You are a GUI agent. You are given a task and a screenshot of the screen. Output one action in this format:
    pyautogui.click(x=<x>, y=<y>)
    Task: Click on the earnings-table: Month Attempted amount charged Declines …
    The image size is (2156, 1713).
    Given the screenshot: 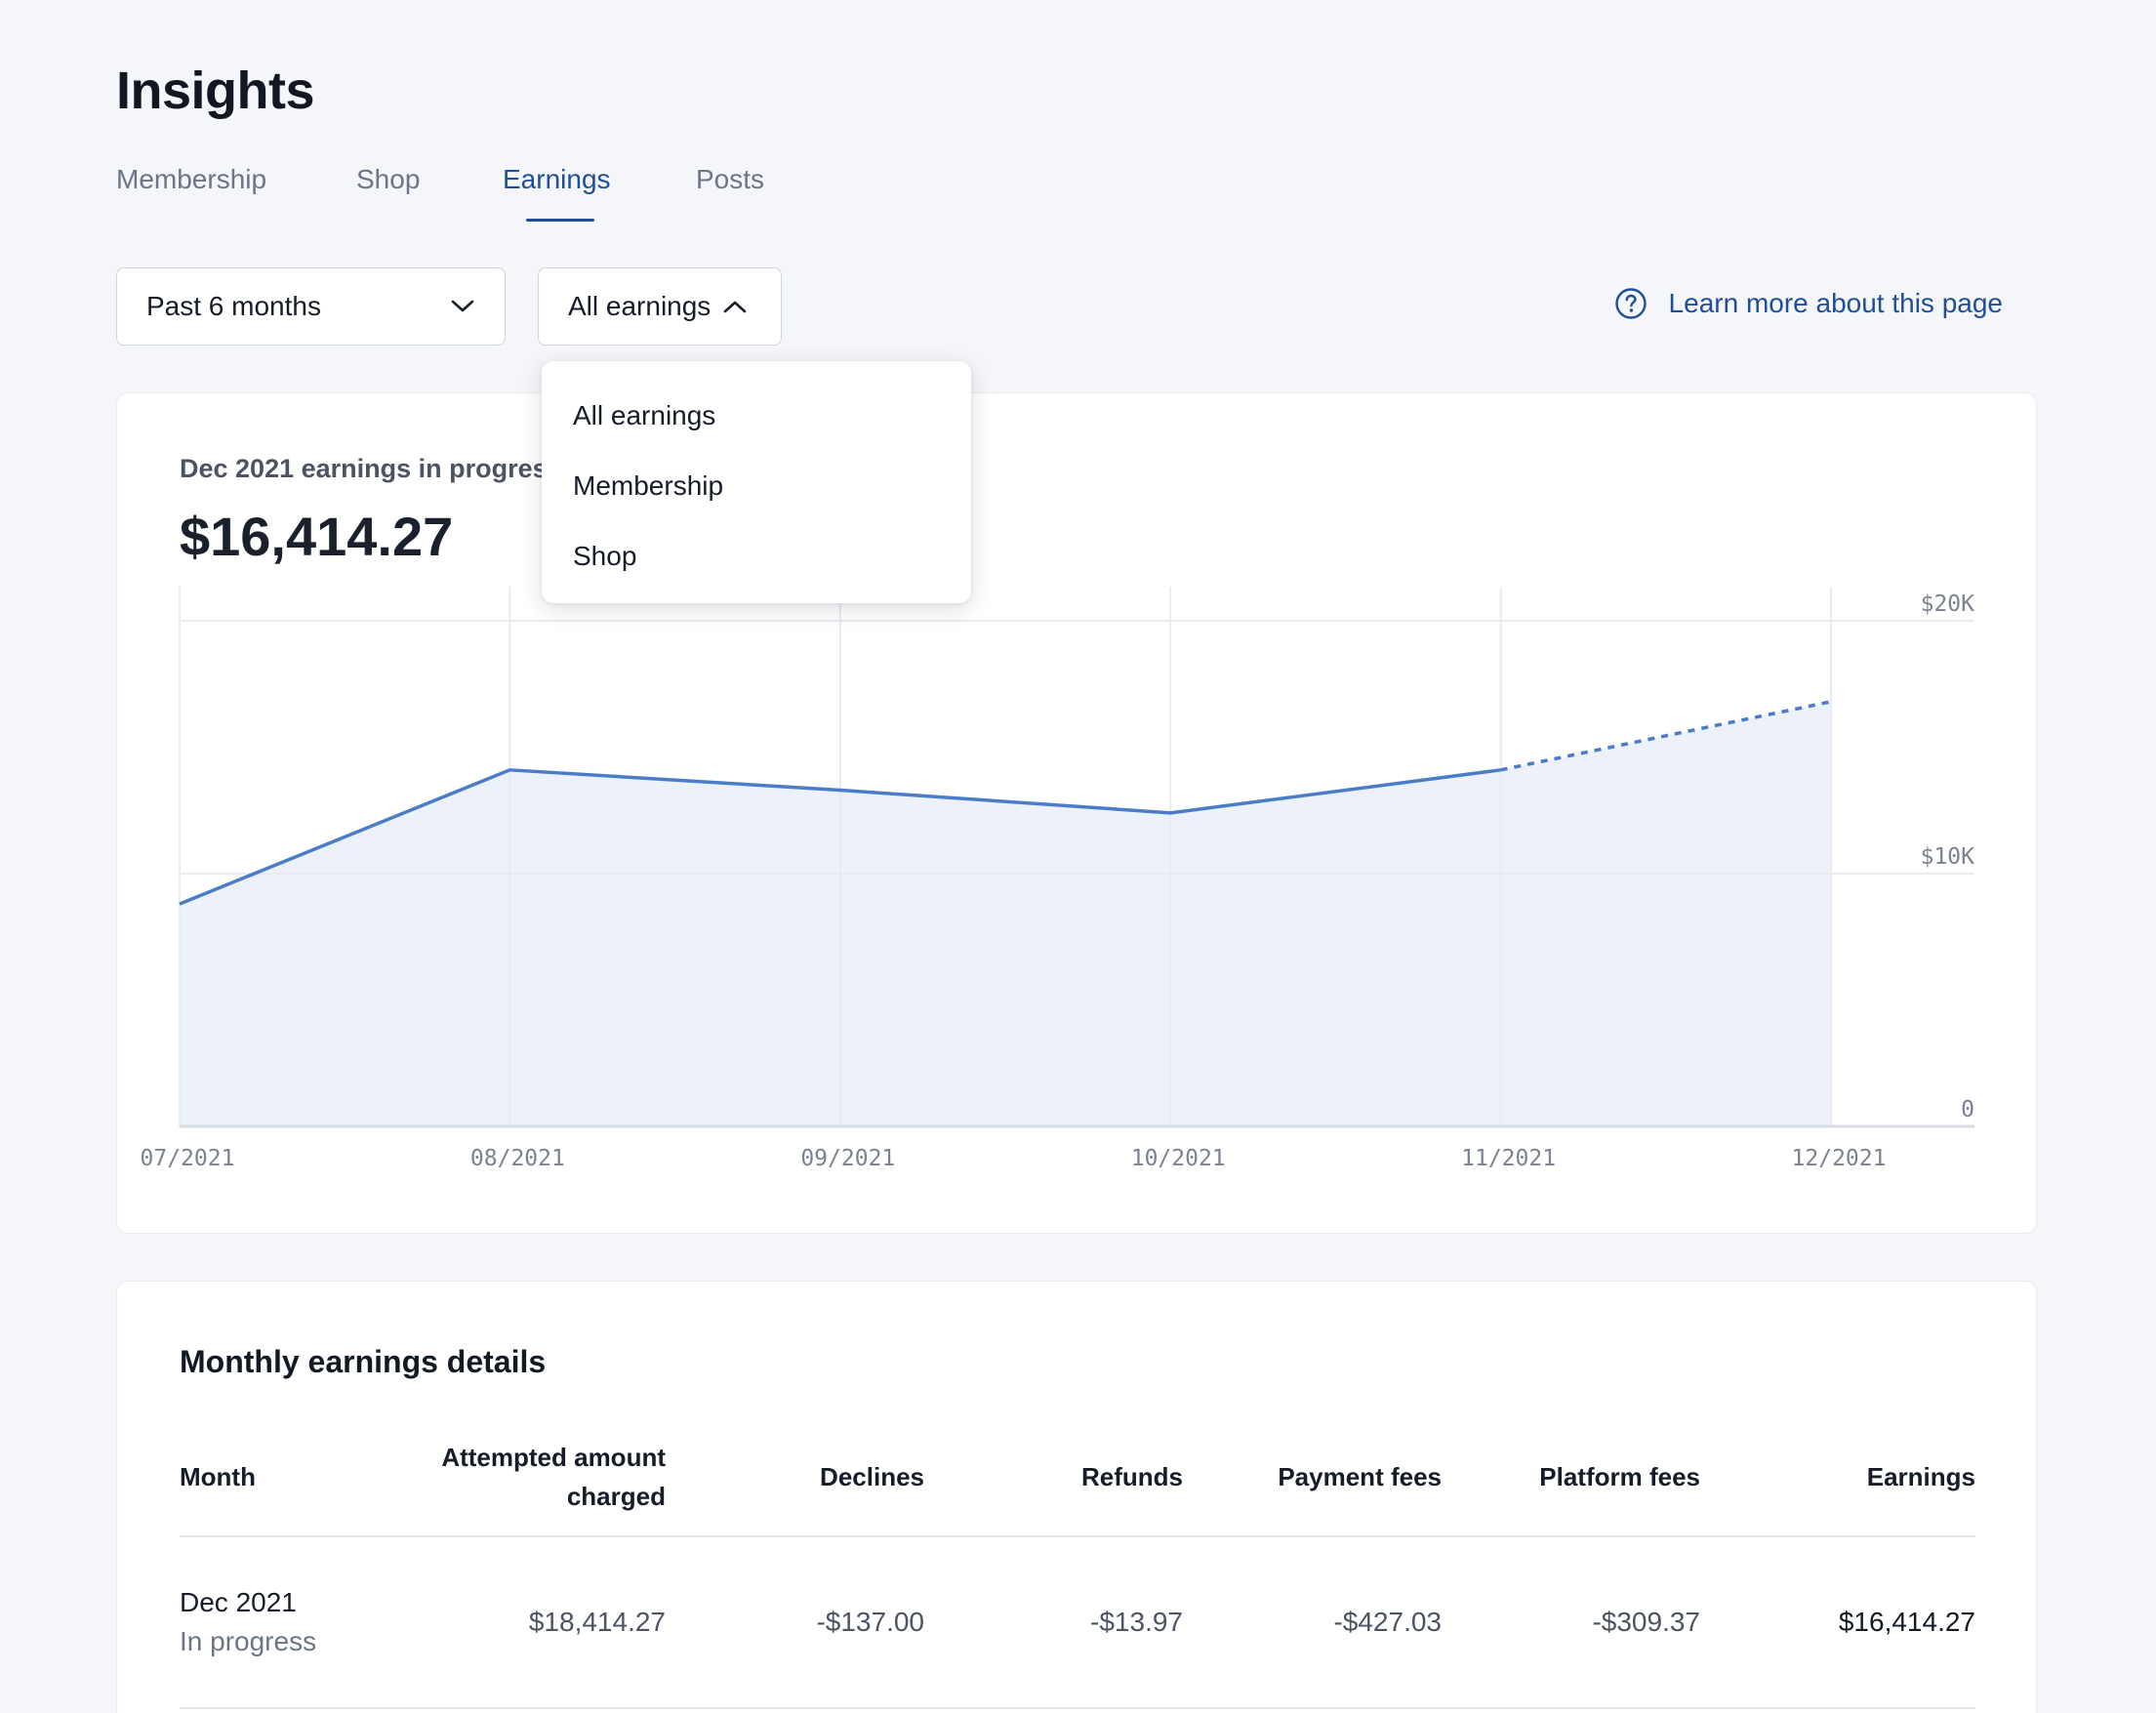 What is the action you would take?
    pyautogui.click(x=1077, y=1573)
    